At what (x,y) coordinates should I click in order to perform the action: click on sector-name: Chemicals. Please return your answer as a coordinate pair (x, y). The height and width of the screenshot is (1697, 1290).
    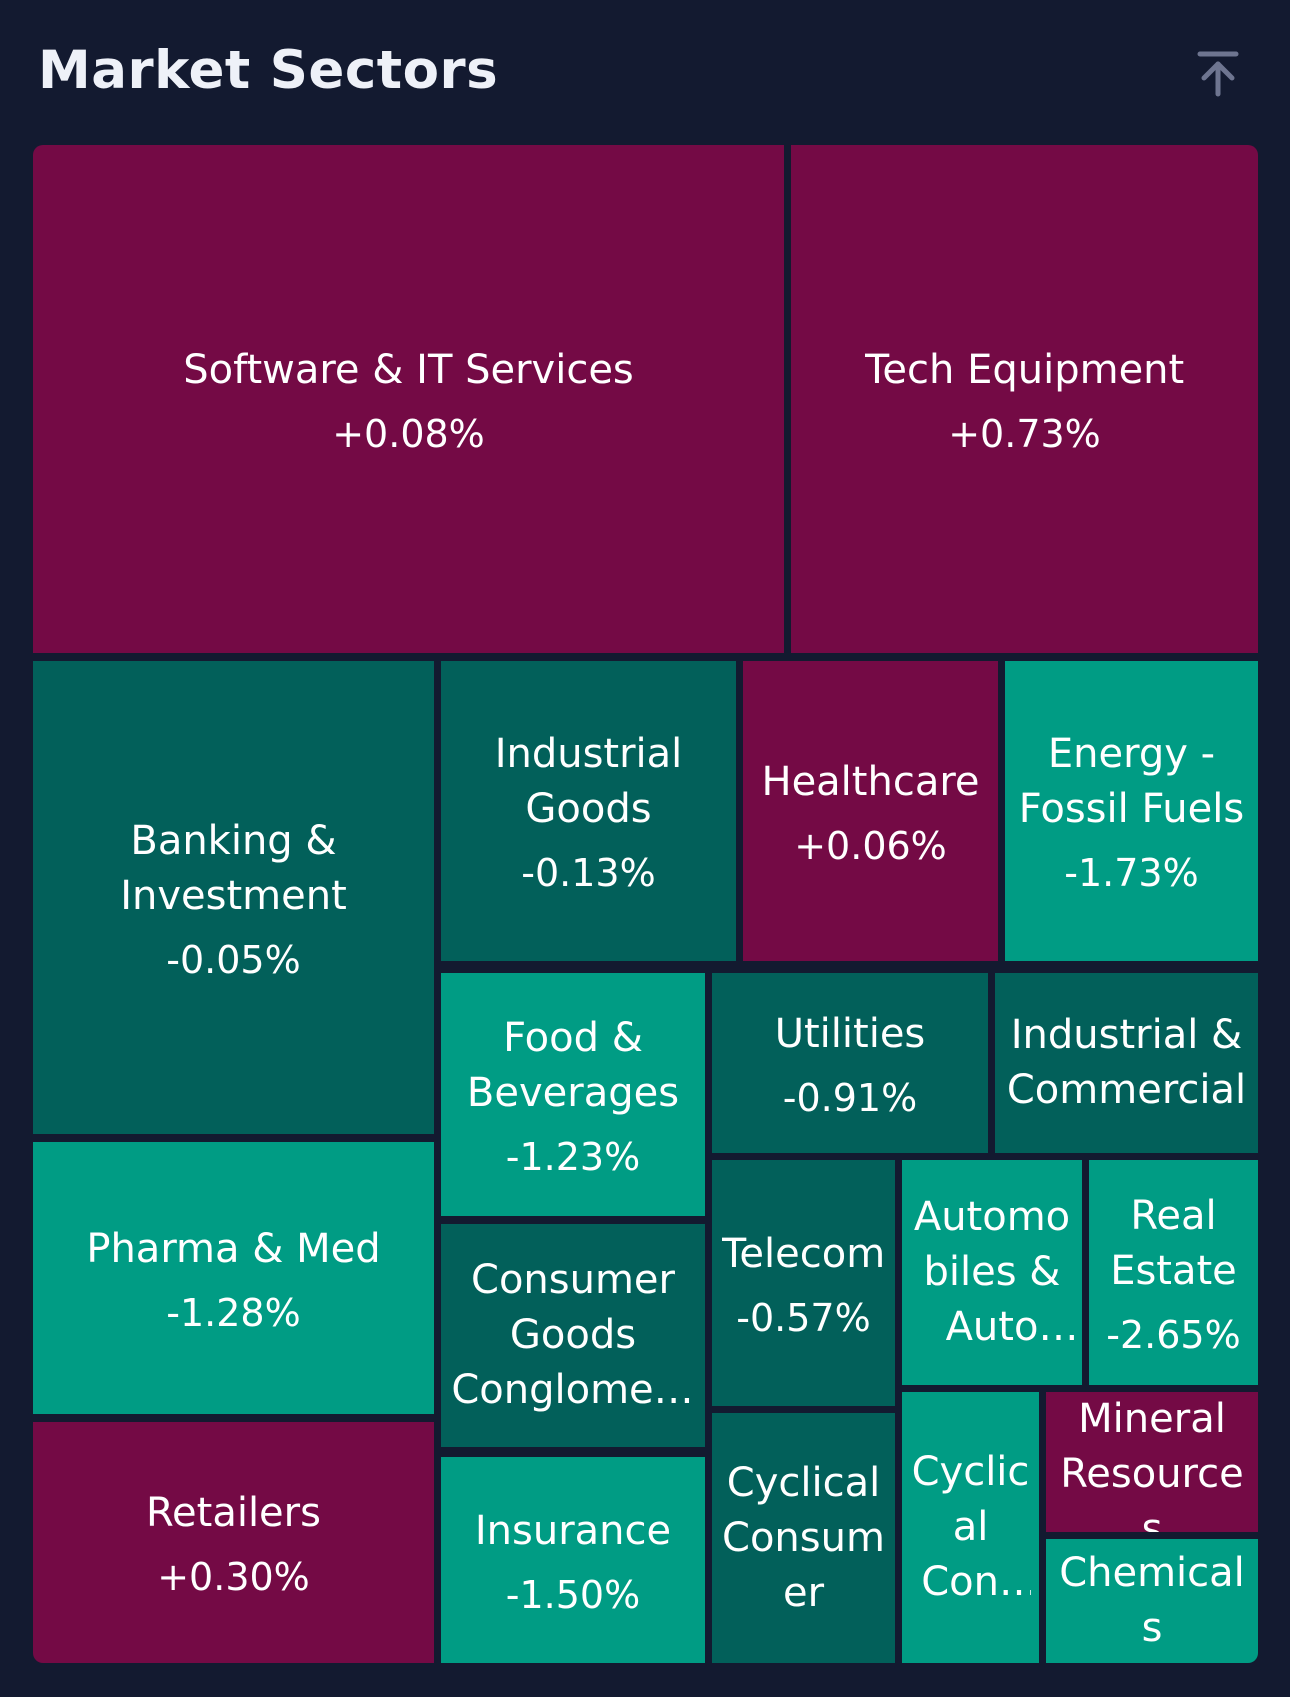
    Looking at the image, I should click on (1152, 1600).